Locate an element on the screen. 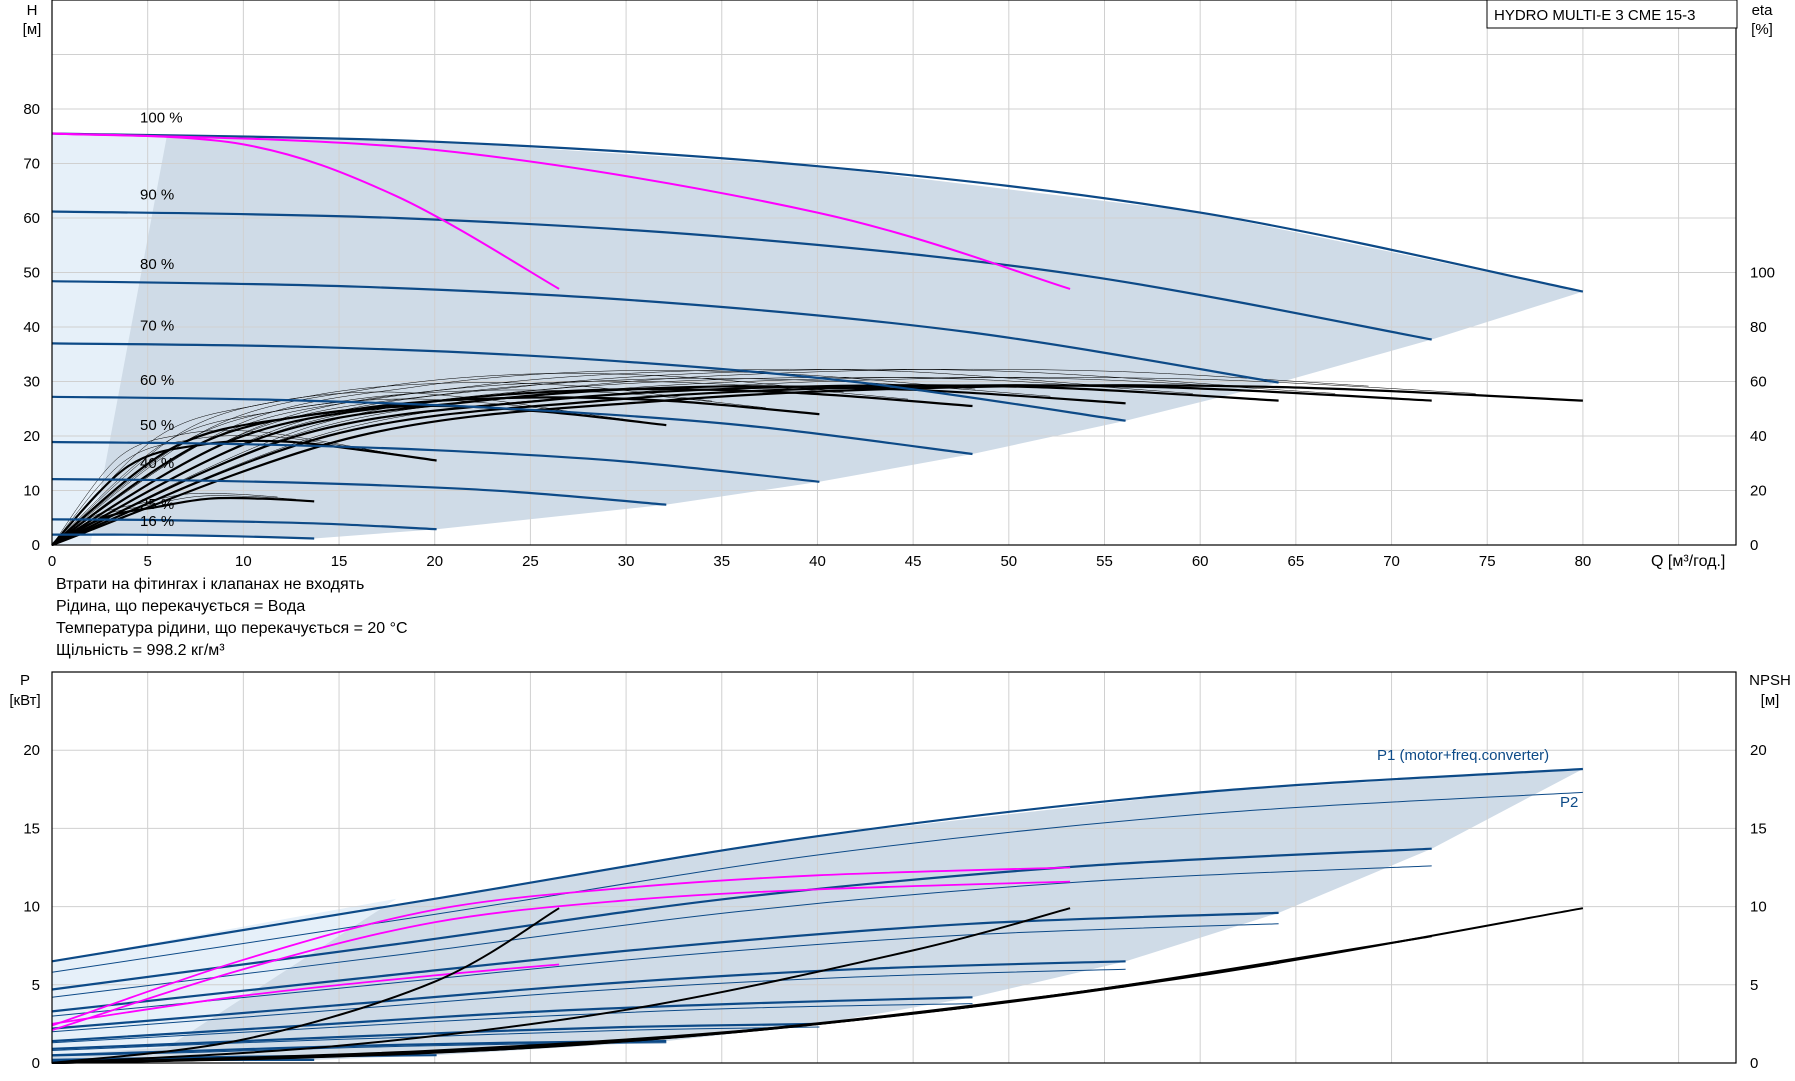 The image size is (1795, 1081). product-label-box is located at coordinates (1612, 14).